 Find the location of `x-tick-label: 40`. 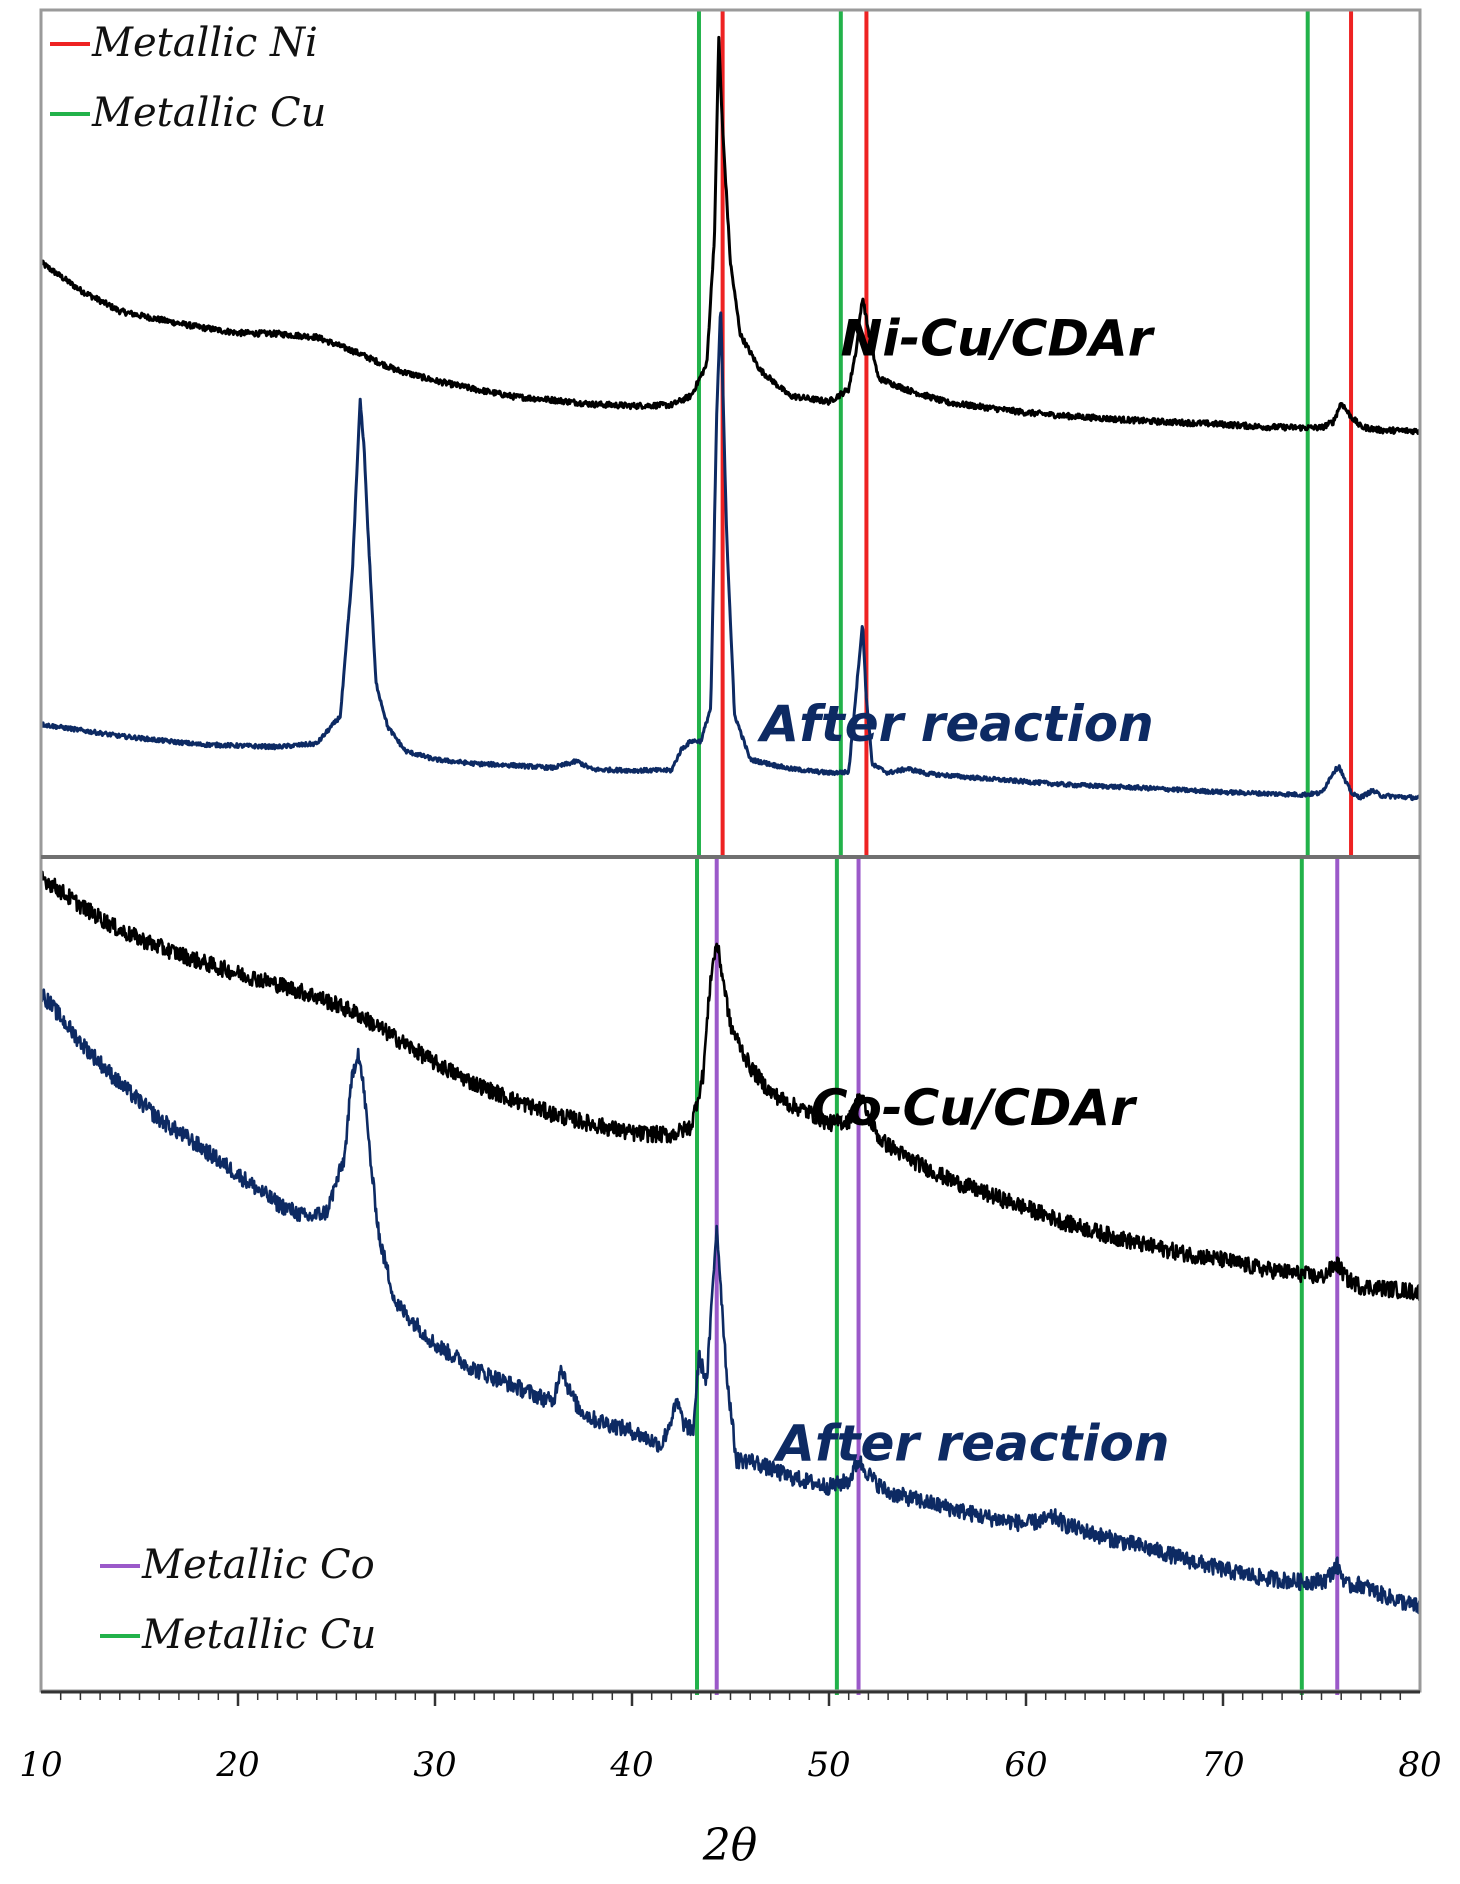

x-tick-label: 40 is located at coordinates (631, 1765).